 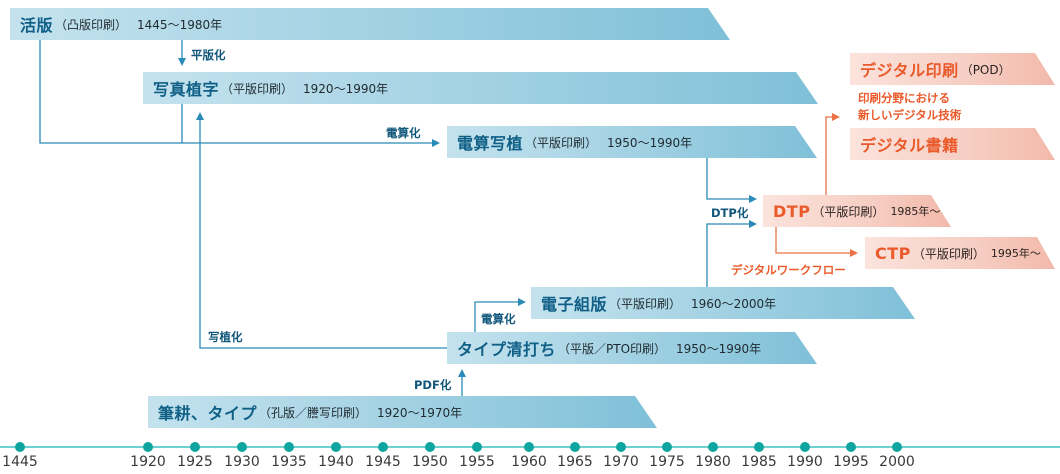 What do you see at coordinates (498, 319) in the screenshot?
I see `label-densanka-2: 電算化` at bounding box center [498, 319].